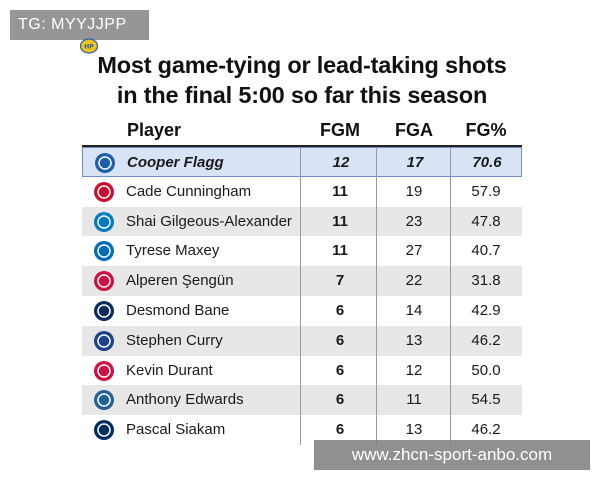  What do you see at coordinates (174, 340) in the screenshot?
I see `player-name: Stephen Curry` at bounding box center [174, 340].